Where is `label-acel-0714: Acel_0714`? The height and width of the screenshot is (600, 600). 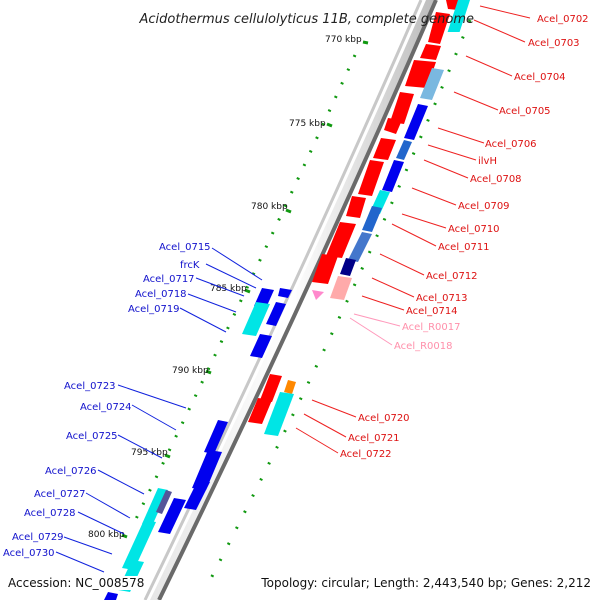
label-acel-0714: Acel_0714 is located at coordinates (432, 311).